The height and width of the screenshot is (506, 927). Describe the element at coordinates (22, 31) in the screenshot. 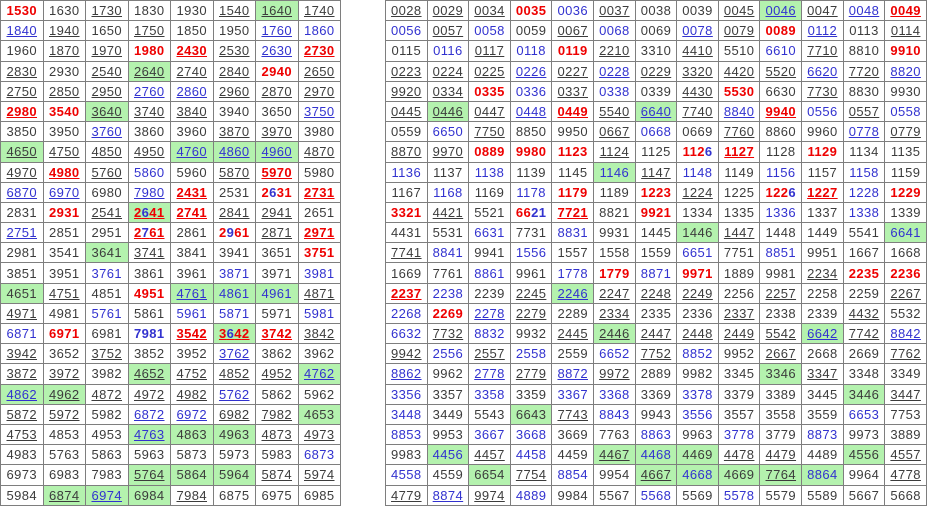

I see `number-link-1840: 1840` at that location.